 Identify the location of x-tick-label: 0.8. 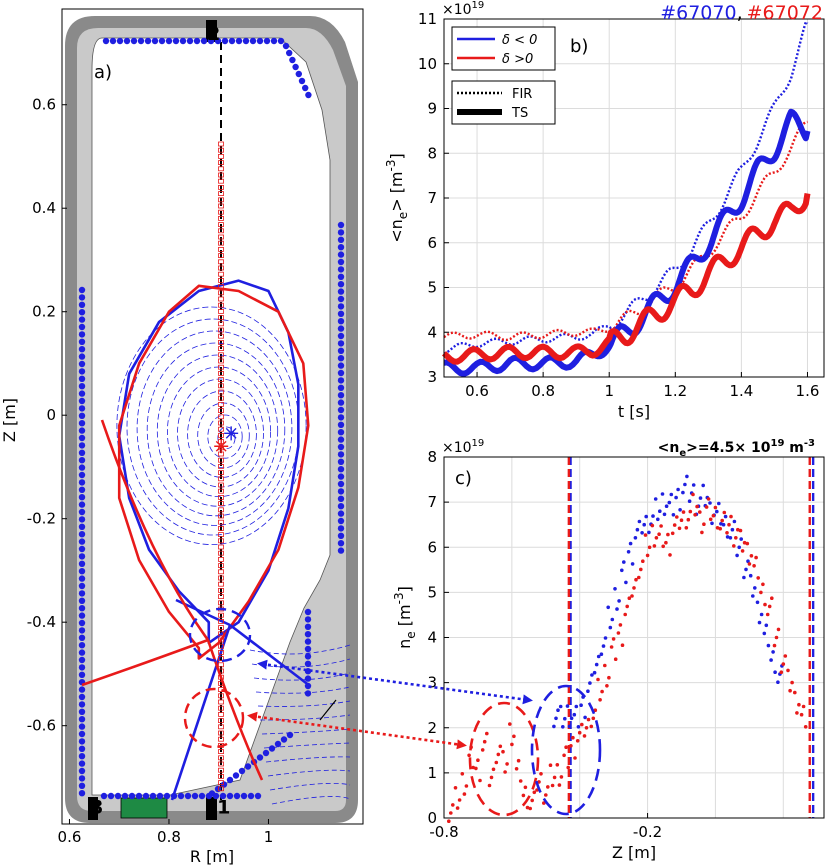
(543, 391).